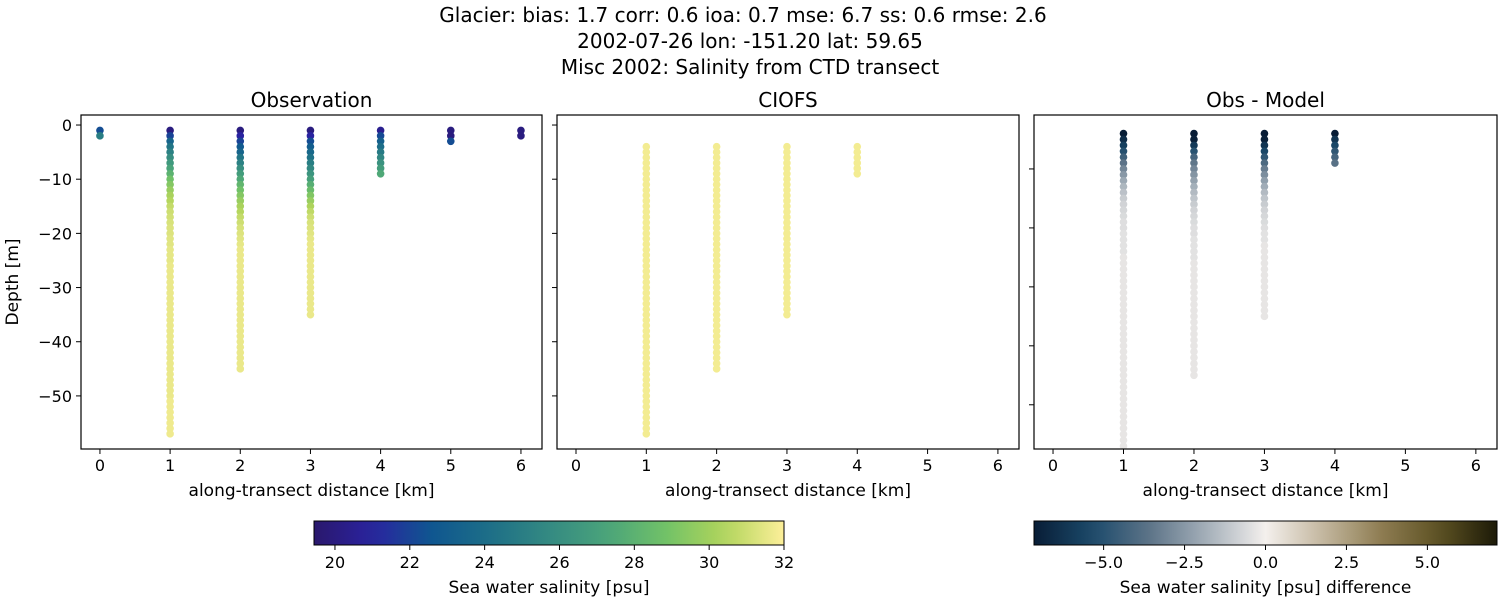 The width and height of the screenshot is (1500, 604). I want to click on x-tick-label: 3, so click(1264, 465).